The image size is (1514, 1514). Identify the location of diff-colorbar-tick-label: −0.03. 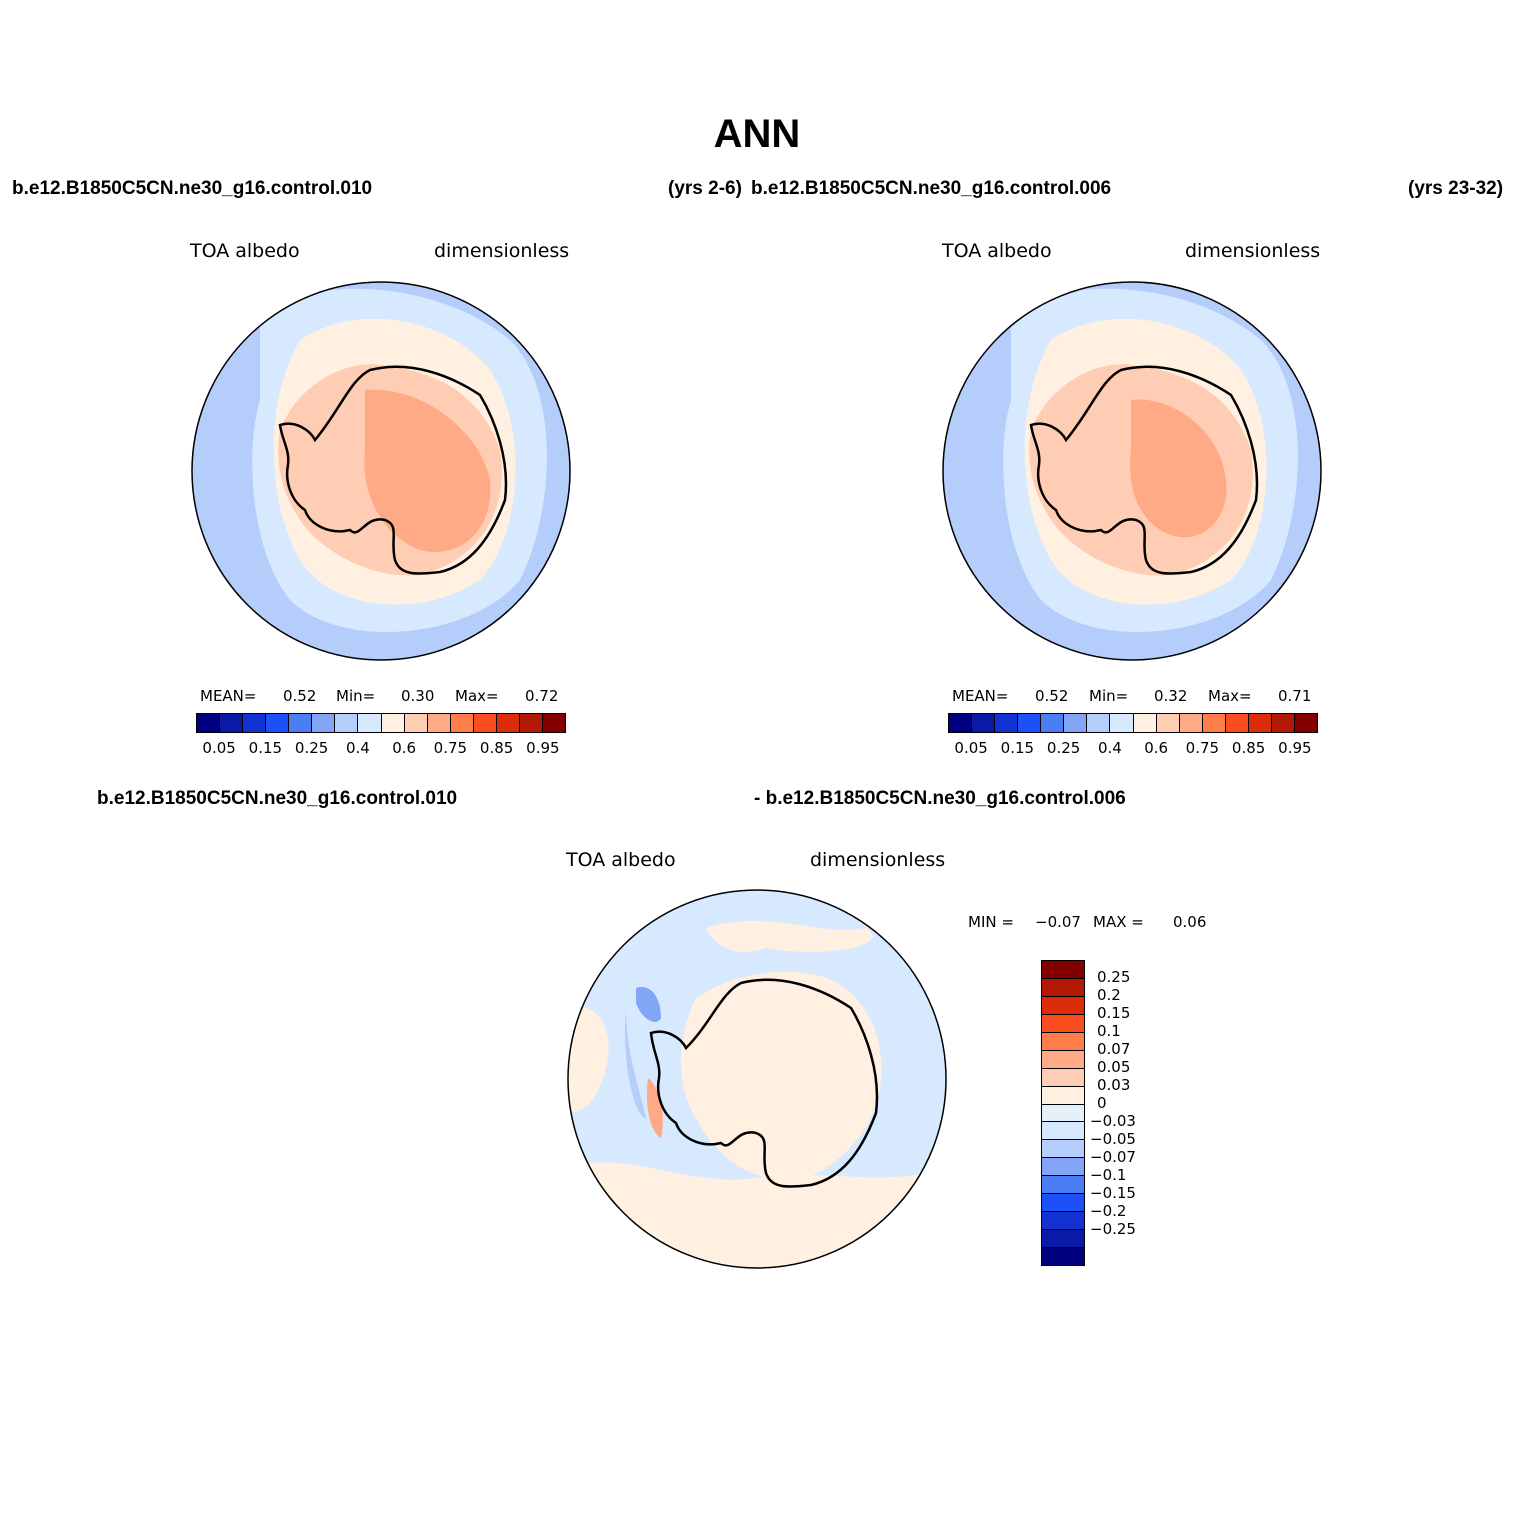
(1113, 1121).